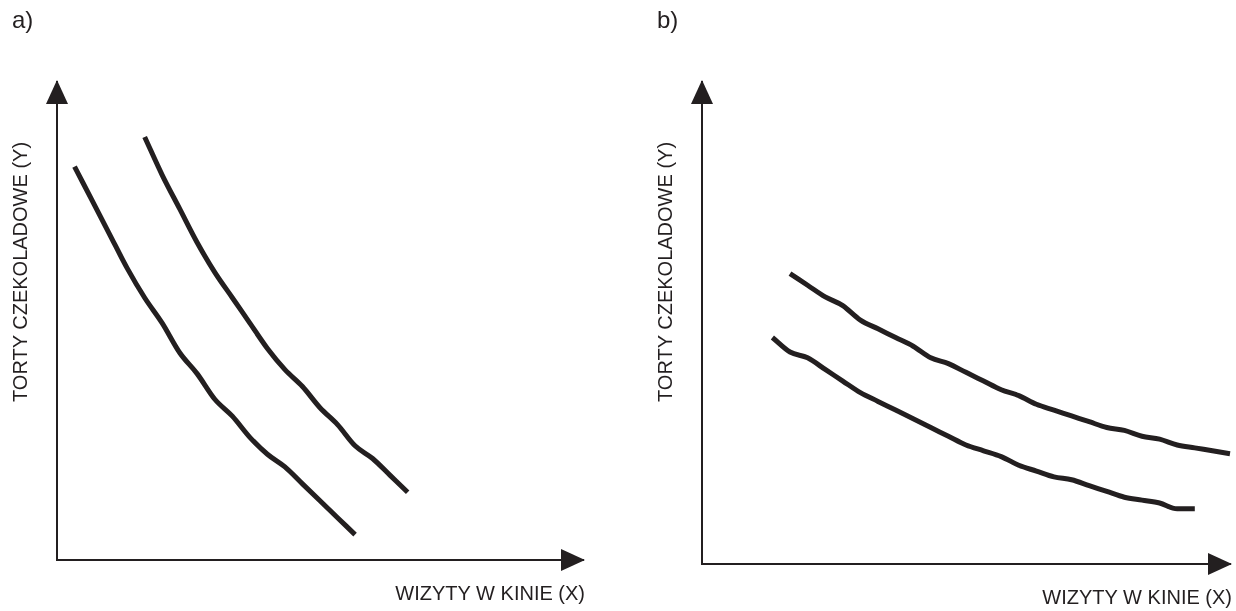 The height and width of the screenshot is (611, 1236). Describe the element at coordinates (668, 20) in the screenshot. I see `chart-title: b)` at that location.